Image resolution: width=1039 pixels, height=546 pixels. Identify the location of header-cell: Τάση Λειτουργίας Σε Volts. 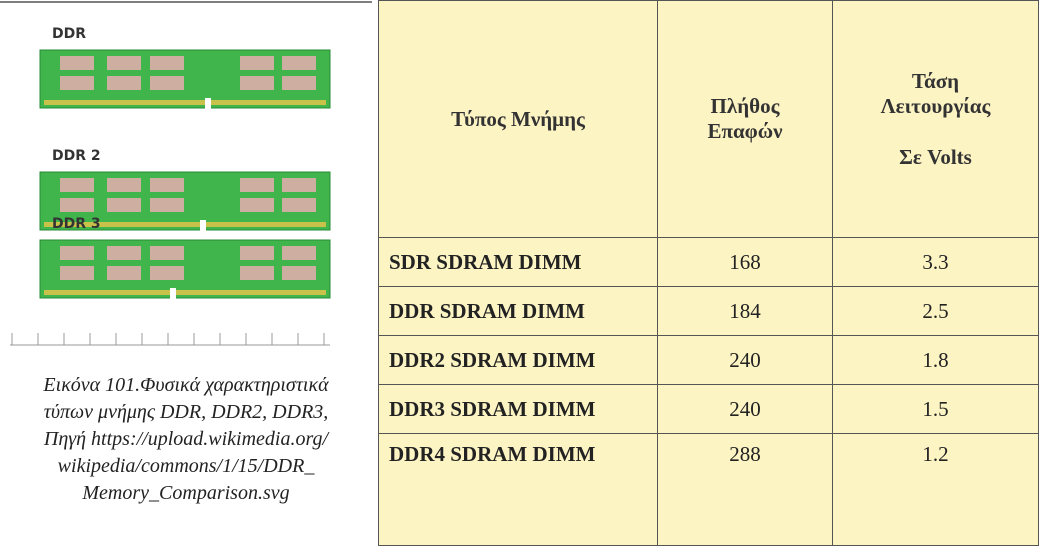
(935, 119).